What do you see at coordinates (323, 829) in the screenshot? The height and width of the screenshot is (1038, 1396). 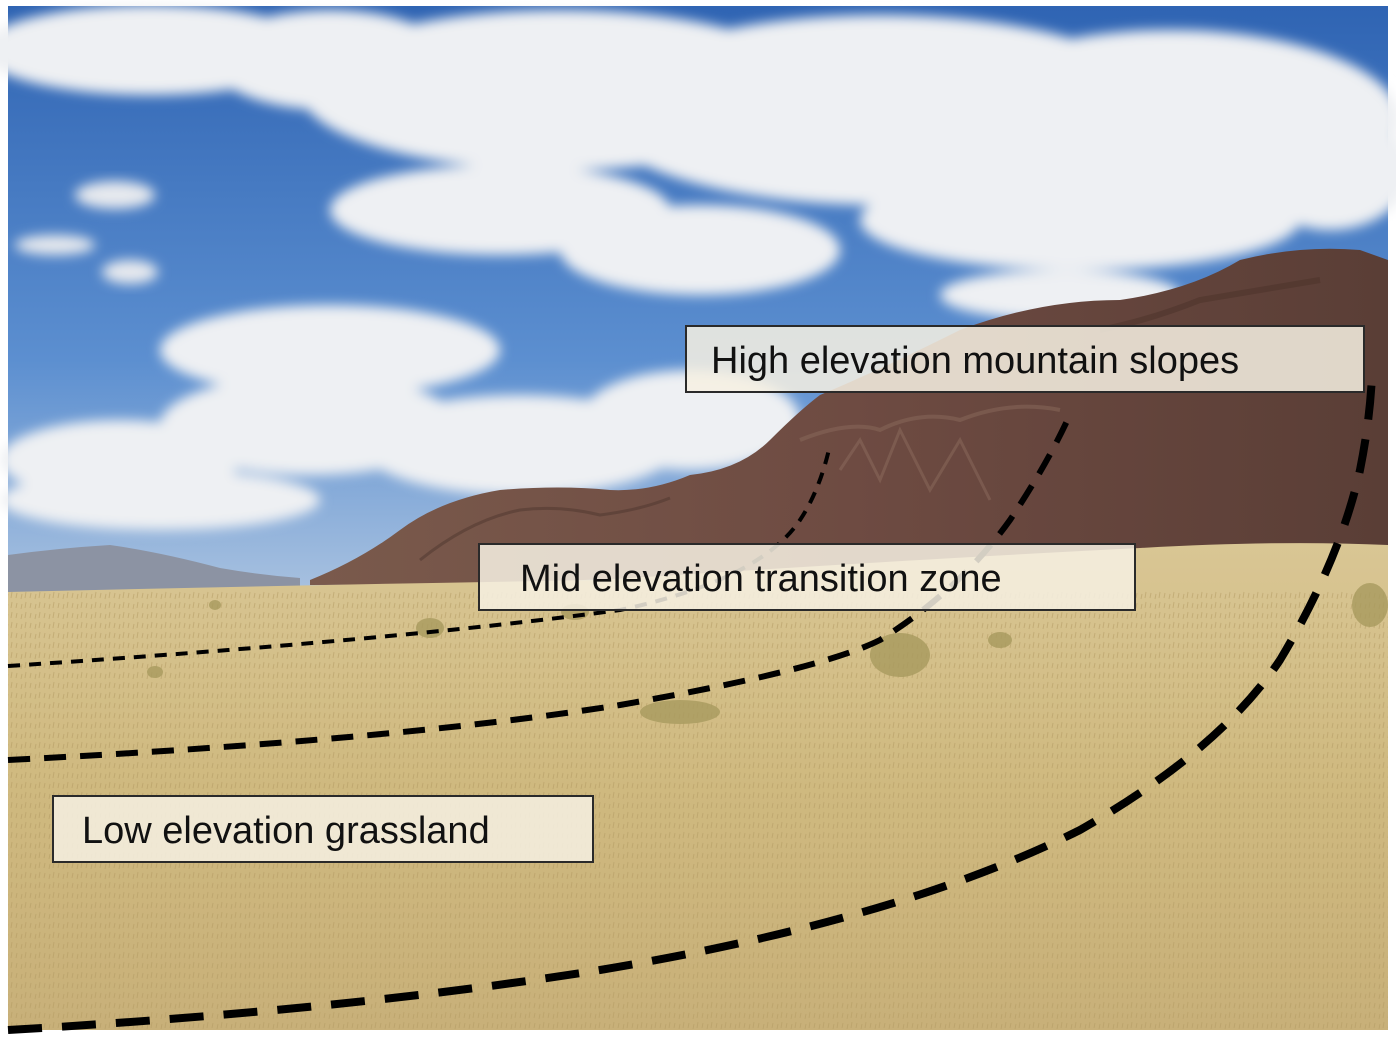 I see `label-low-elevation: Low elevation grassland` at bounding box center [323, 829].